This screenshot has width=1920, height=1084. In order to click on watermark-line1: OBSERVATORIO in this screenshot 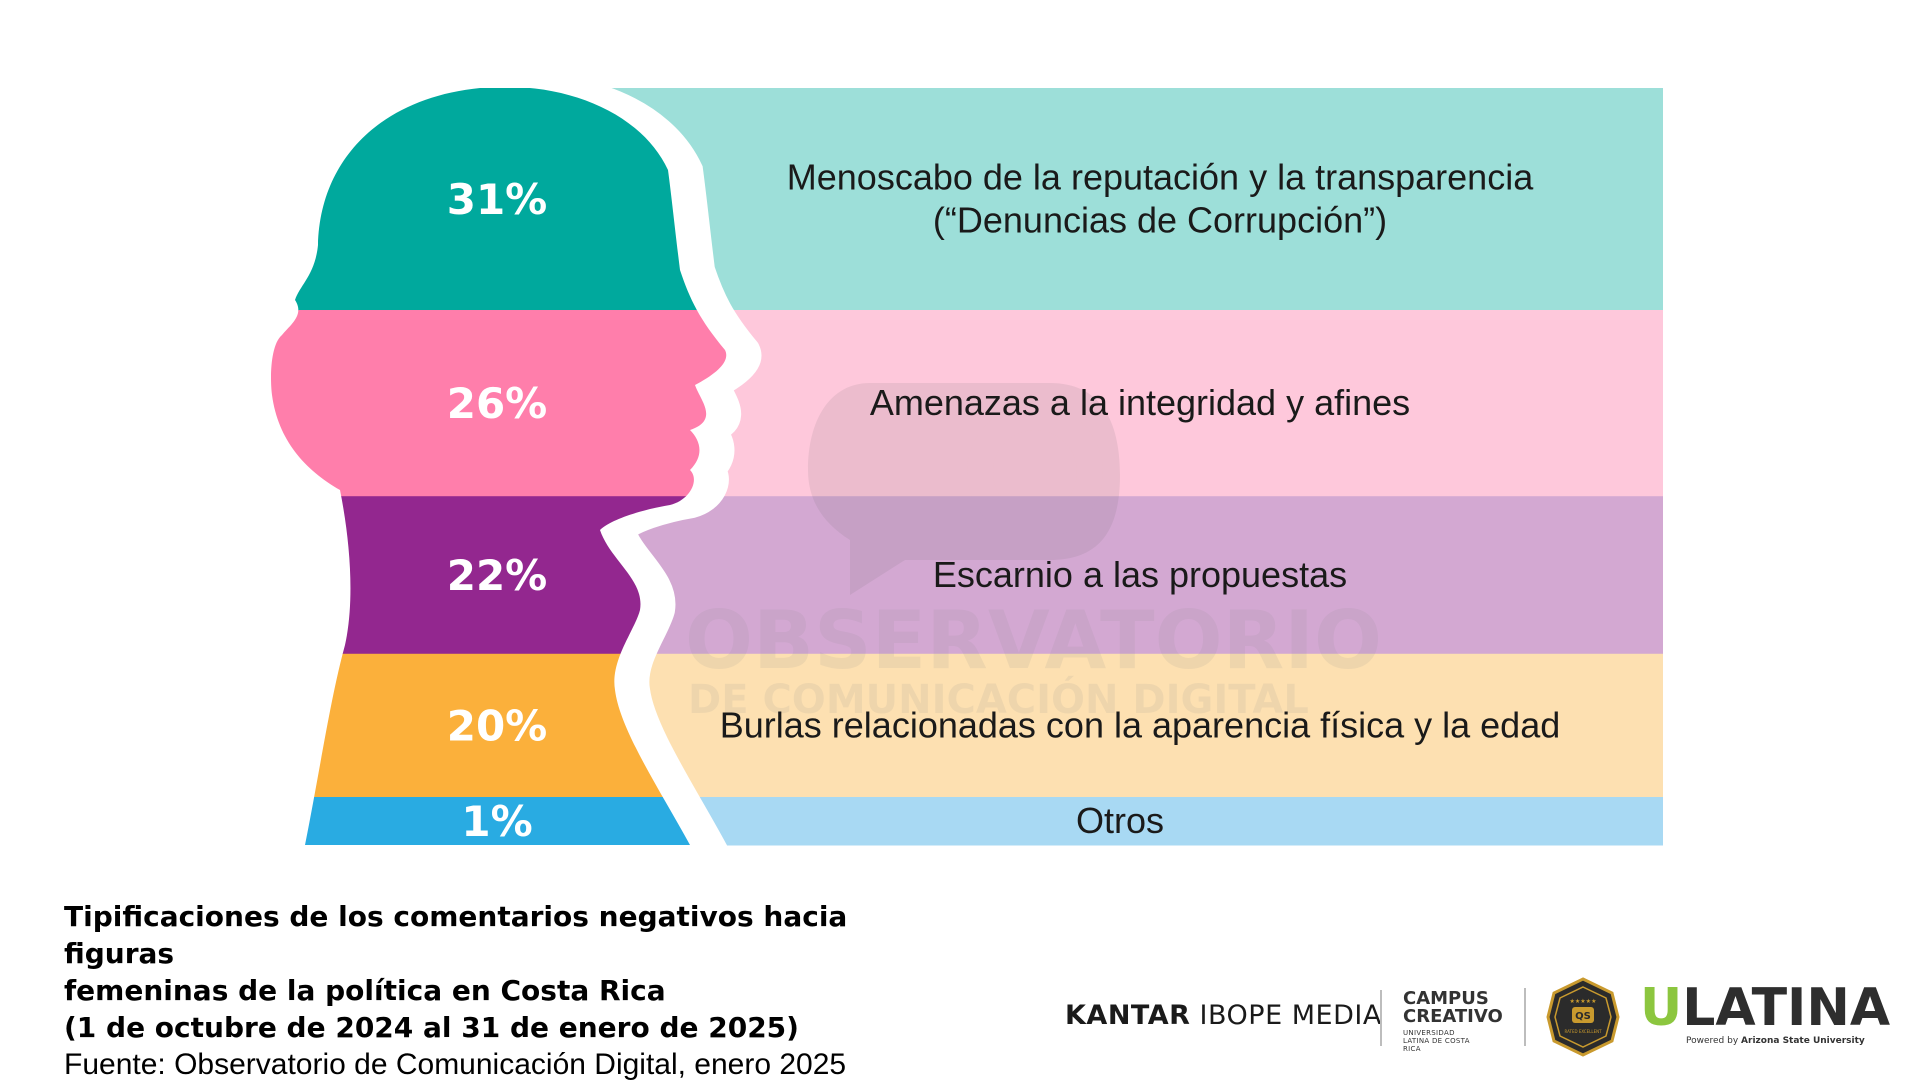, I will do `click(1033, 640)`.